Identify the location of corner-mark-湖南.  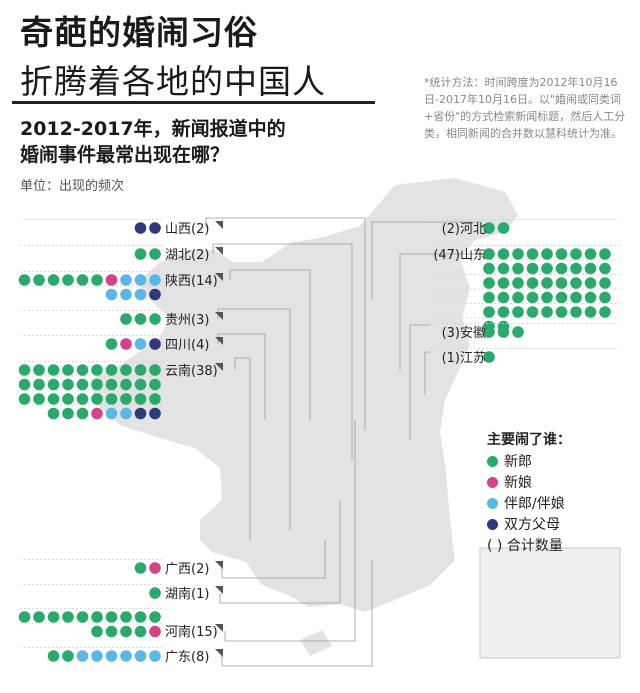
(219, 590).